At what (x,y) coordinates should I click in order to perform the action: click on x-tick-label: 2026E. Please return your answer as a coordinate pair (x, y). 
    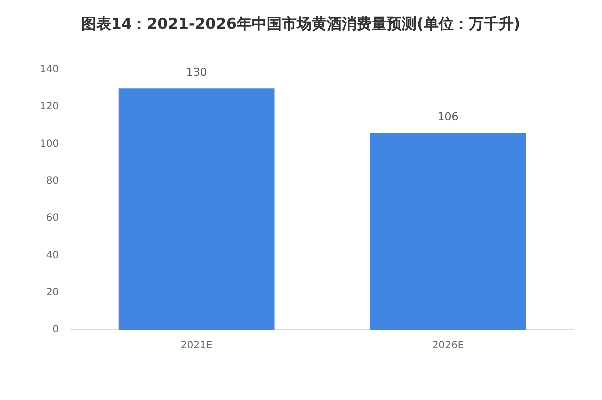
    Looking at the image, I should click on (448, 346).